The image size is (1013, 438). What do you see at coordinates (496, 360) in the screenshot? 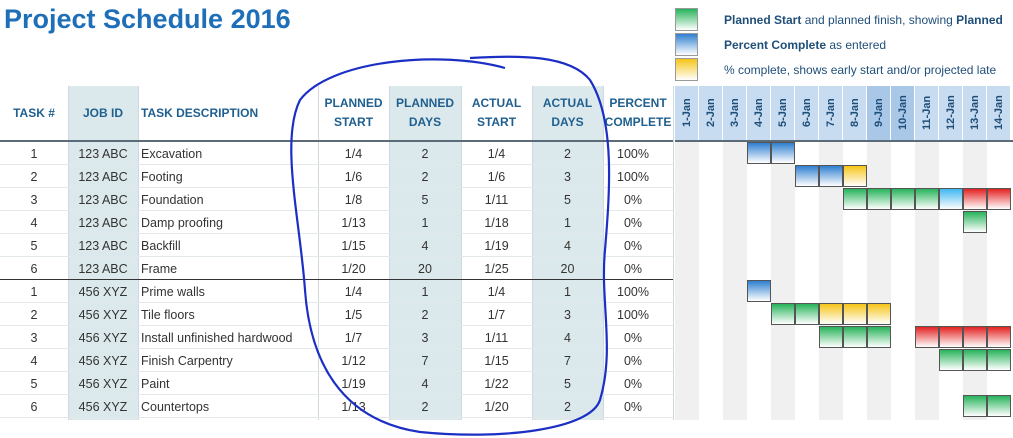
I see `table-cell: 1/15` at bounding box center [496, 360].